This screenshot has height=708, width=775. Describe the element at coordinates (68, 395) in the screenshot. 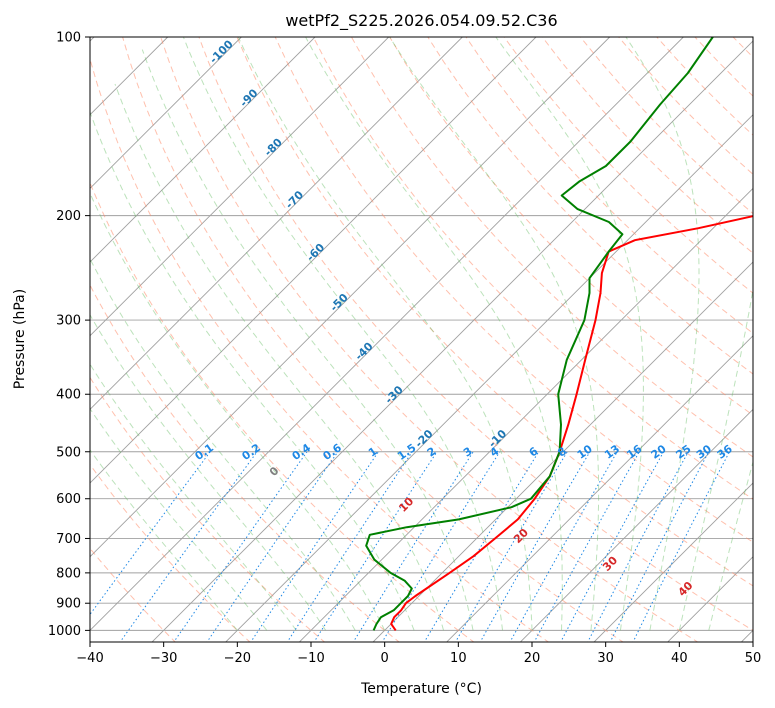

I see `y-tick-label: 400` at that location.